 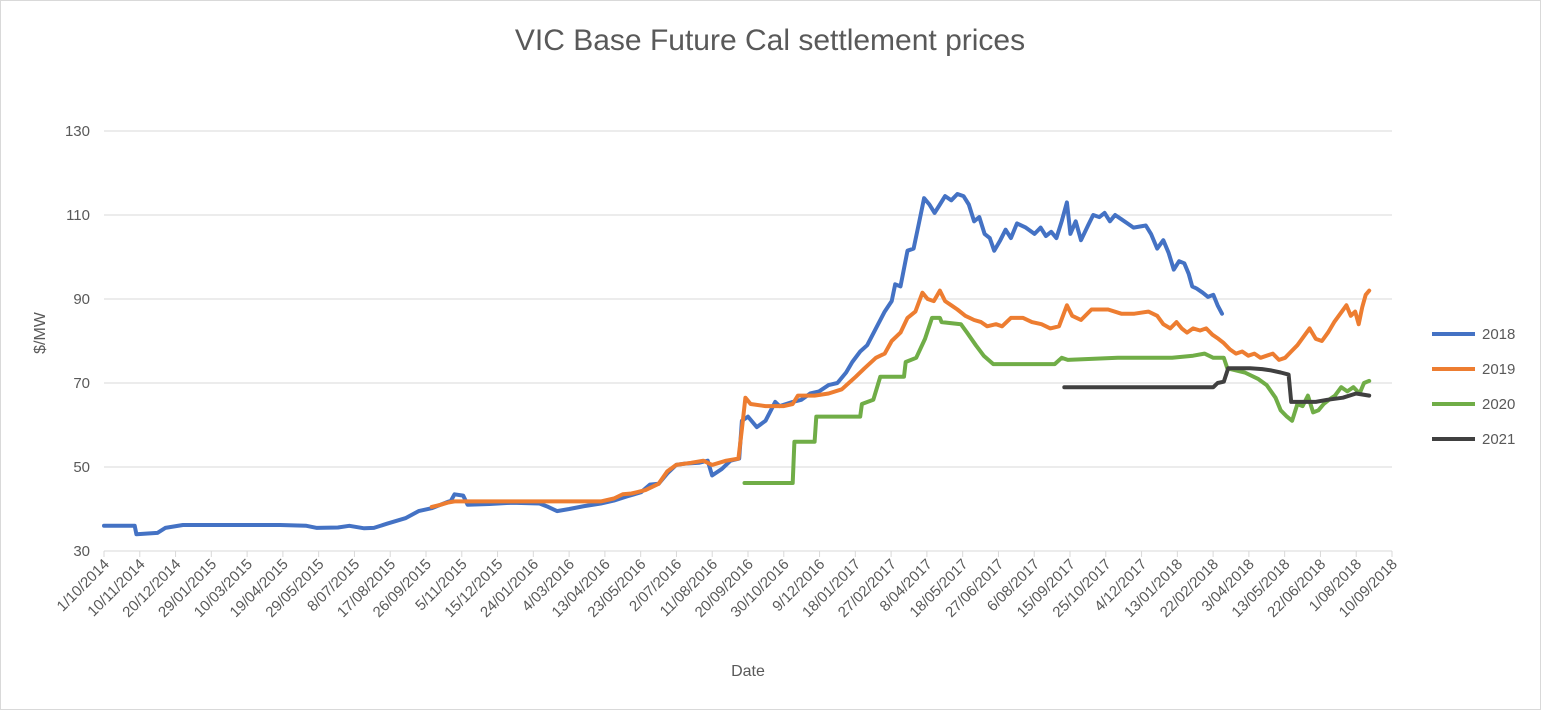 I want to click on y-tick-label: 50, so click(x=81, y=467).